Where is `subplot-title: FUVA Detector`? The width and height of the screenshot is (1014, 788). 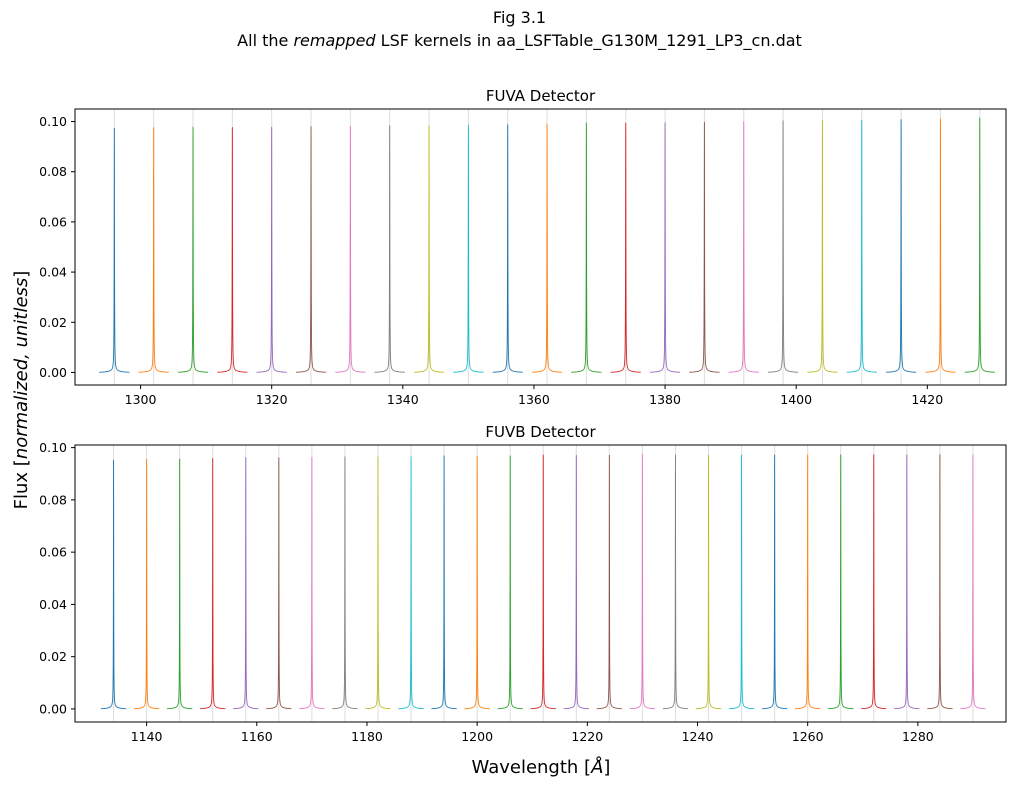
subplot-title: FUVA Detector is located at coordinates (541, 96).